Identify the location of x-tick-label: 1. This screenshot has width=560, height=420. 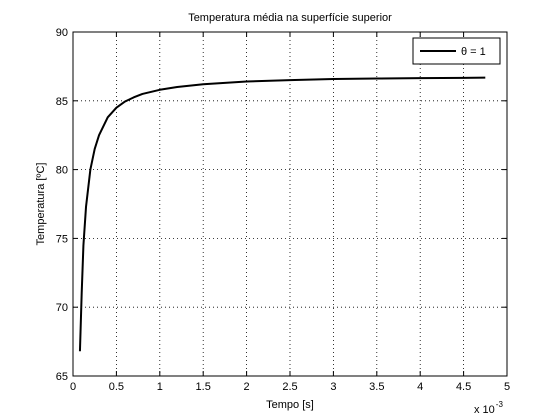
(160, 387).